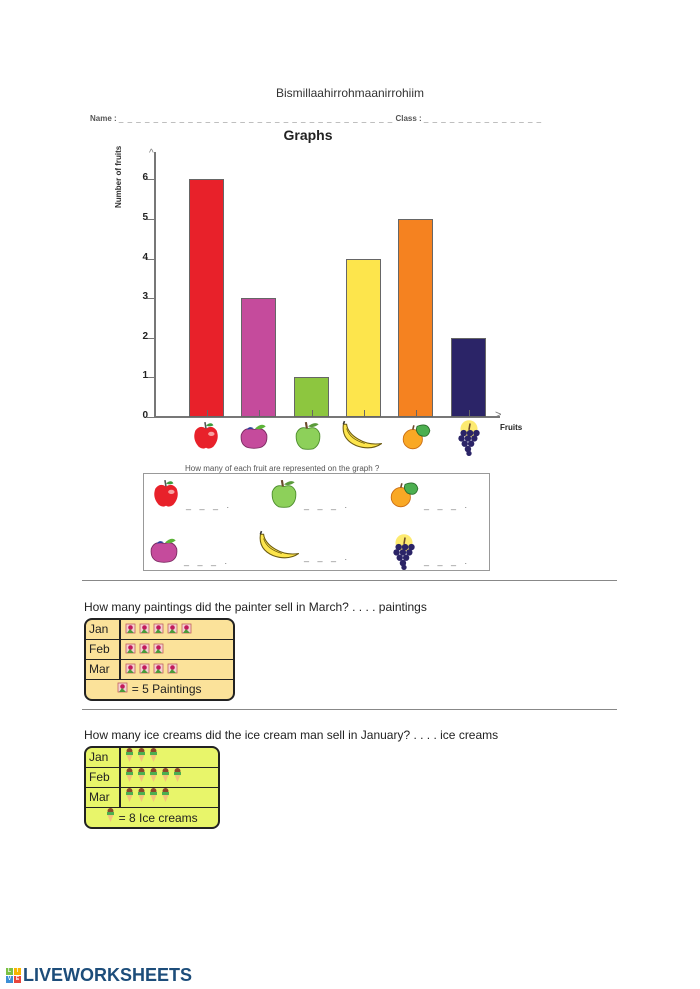 The height and width of the screenshot is (989, 700). I want to click on key-text: = 5 Paintings, so click(165, 689).